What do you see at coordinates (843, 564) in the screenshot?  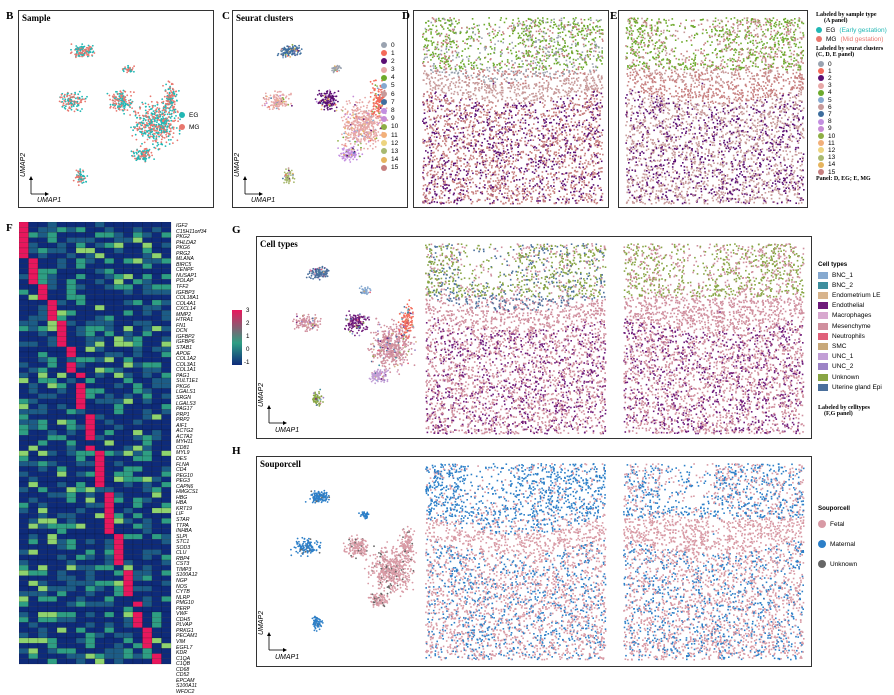 I see `souporcell-legend-item-label: Unknown` at bounding box center [843, 564].